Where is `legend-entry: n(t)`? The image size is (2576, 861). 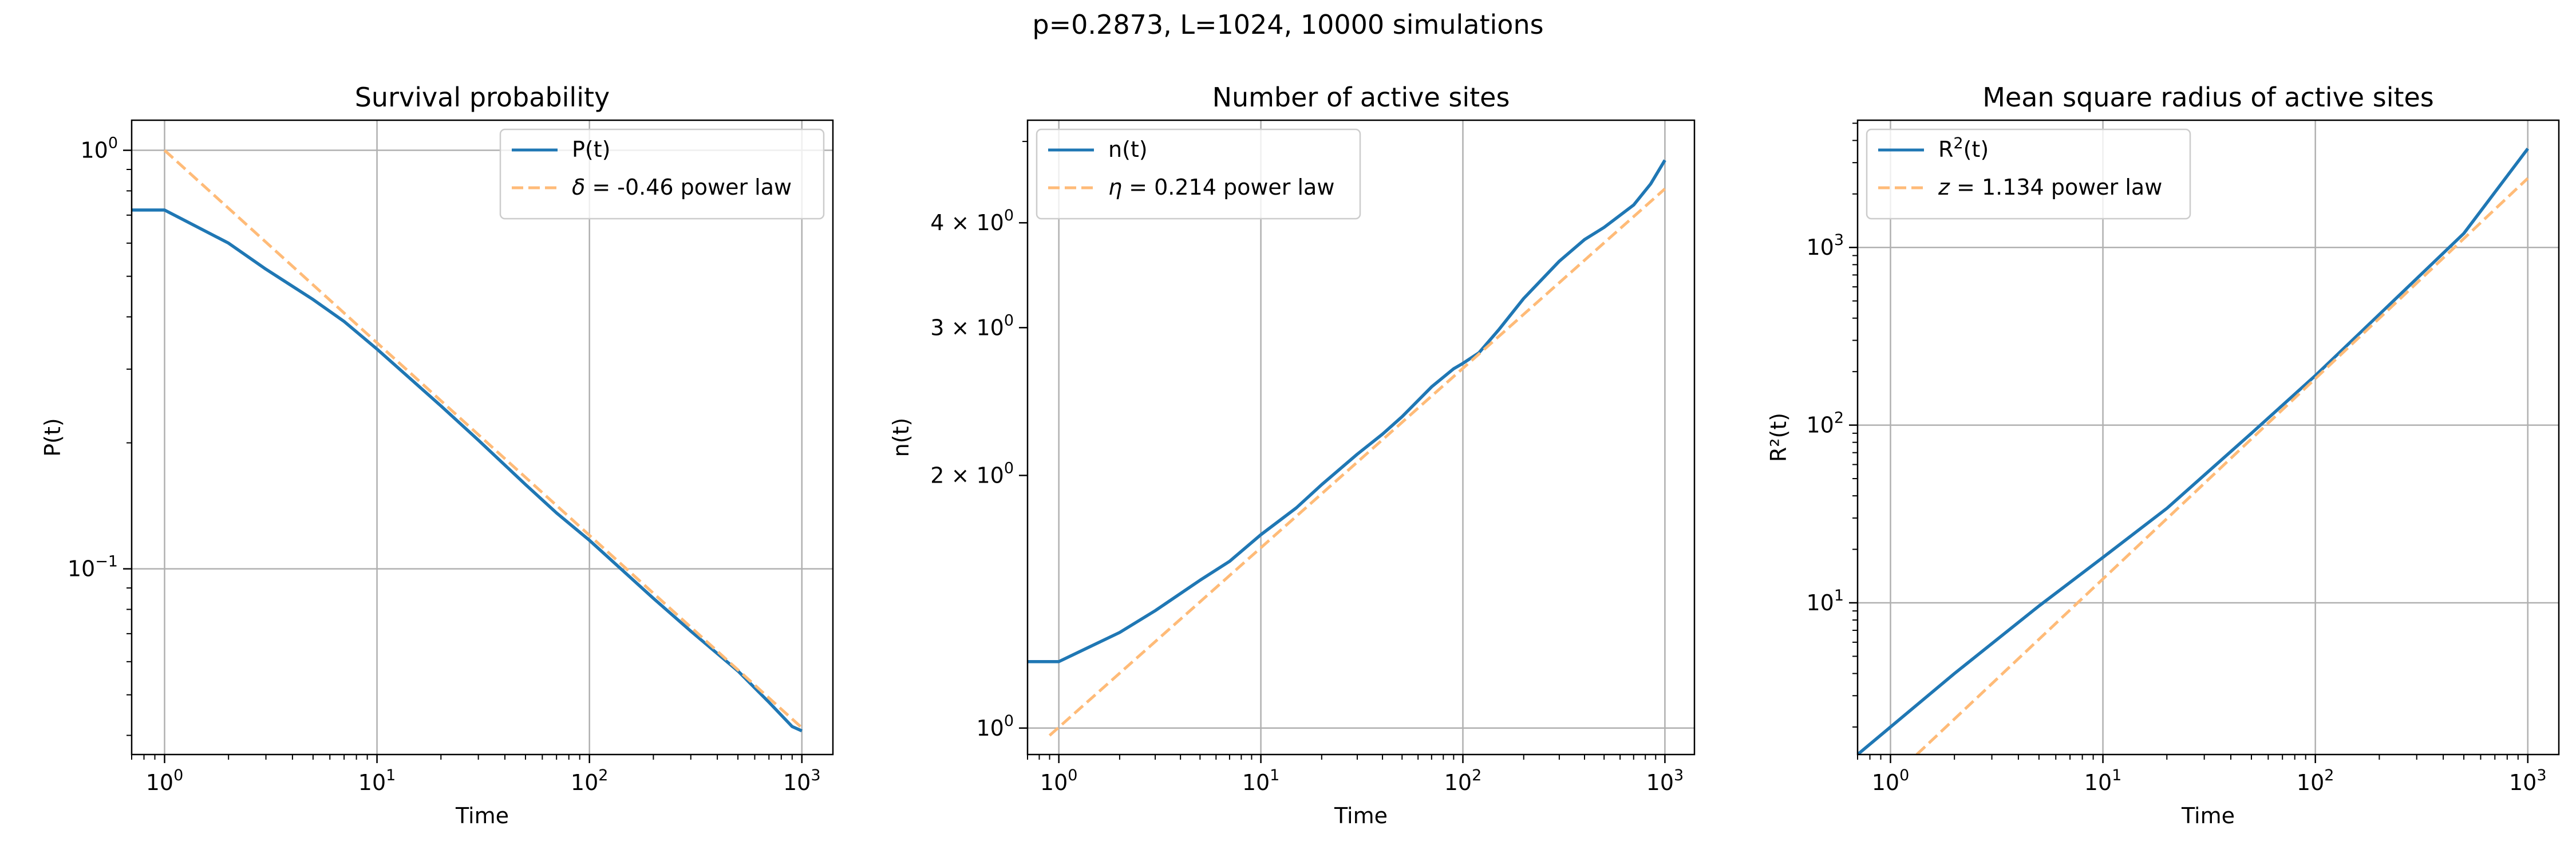 legend-entry: n(t) is located at coordinates (1128, 149).